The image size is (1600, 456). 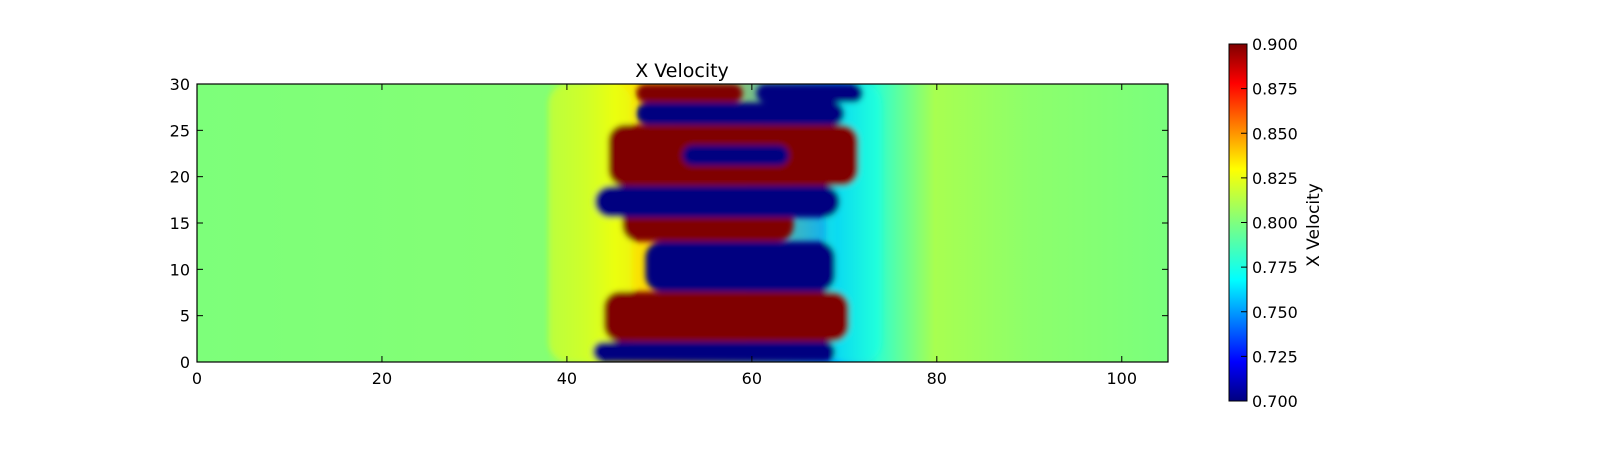 What do you see at coordinates (197, 378) in the screenshot?
I see `x-tick-label: 0` at bounding box center [197, 378].